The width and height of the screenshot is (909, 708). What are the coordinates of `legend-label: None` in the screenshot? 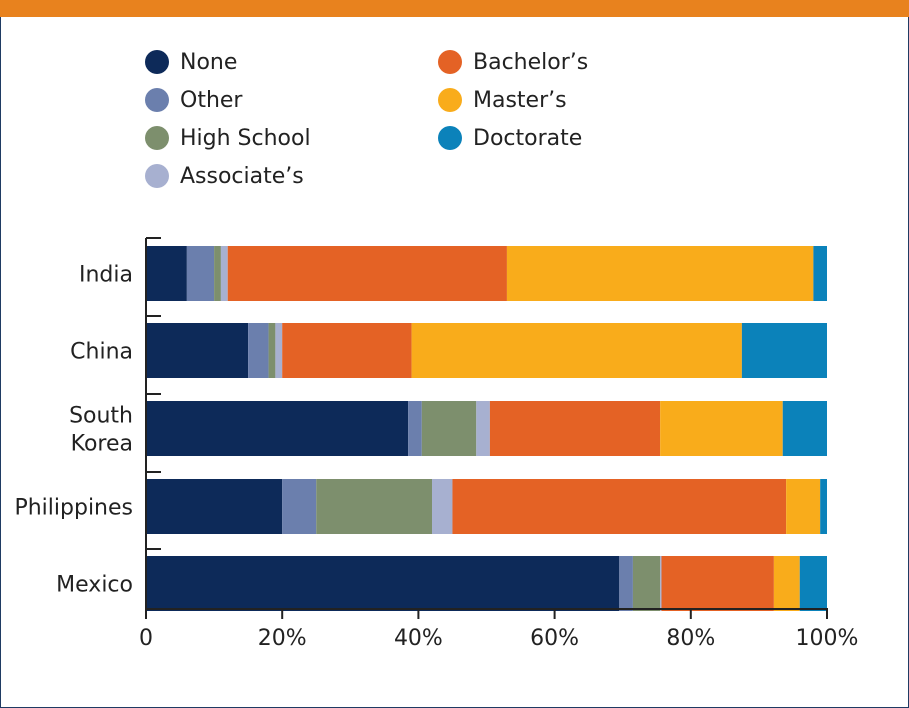 It's located at (209, 62).